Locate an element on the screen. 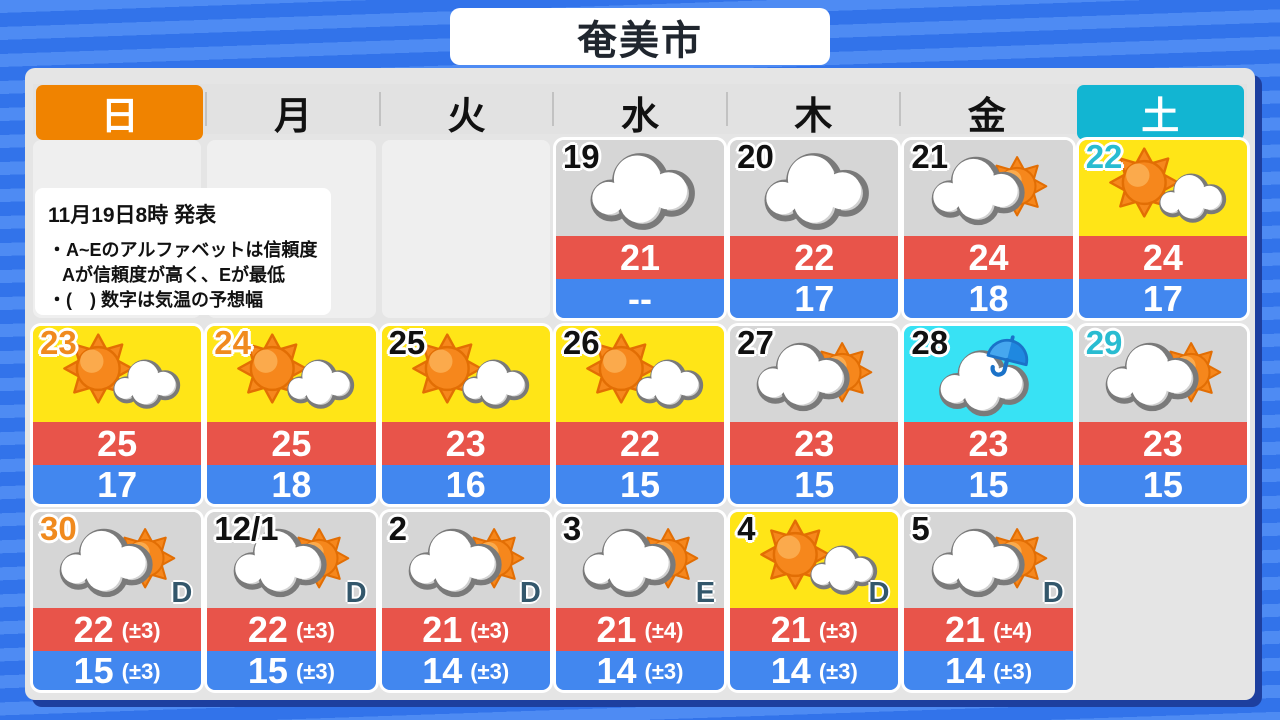 This screenshot has height=720, width=1280. city-title: 奄美市 is located at coordinates (640, 36).